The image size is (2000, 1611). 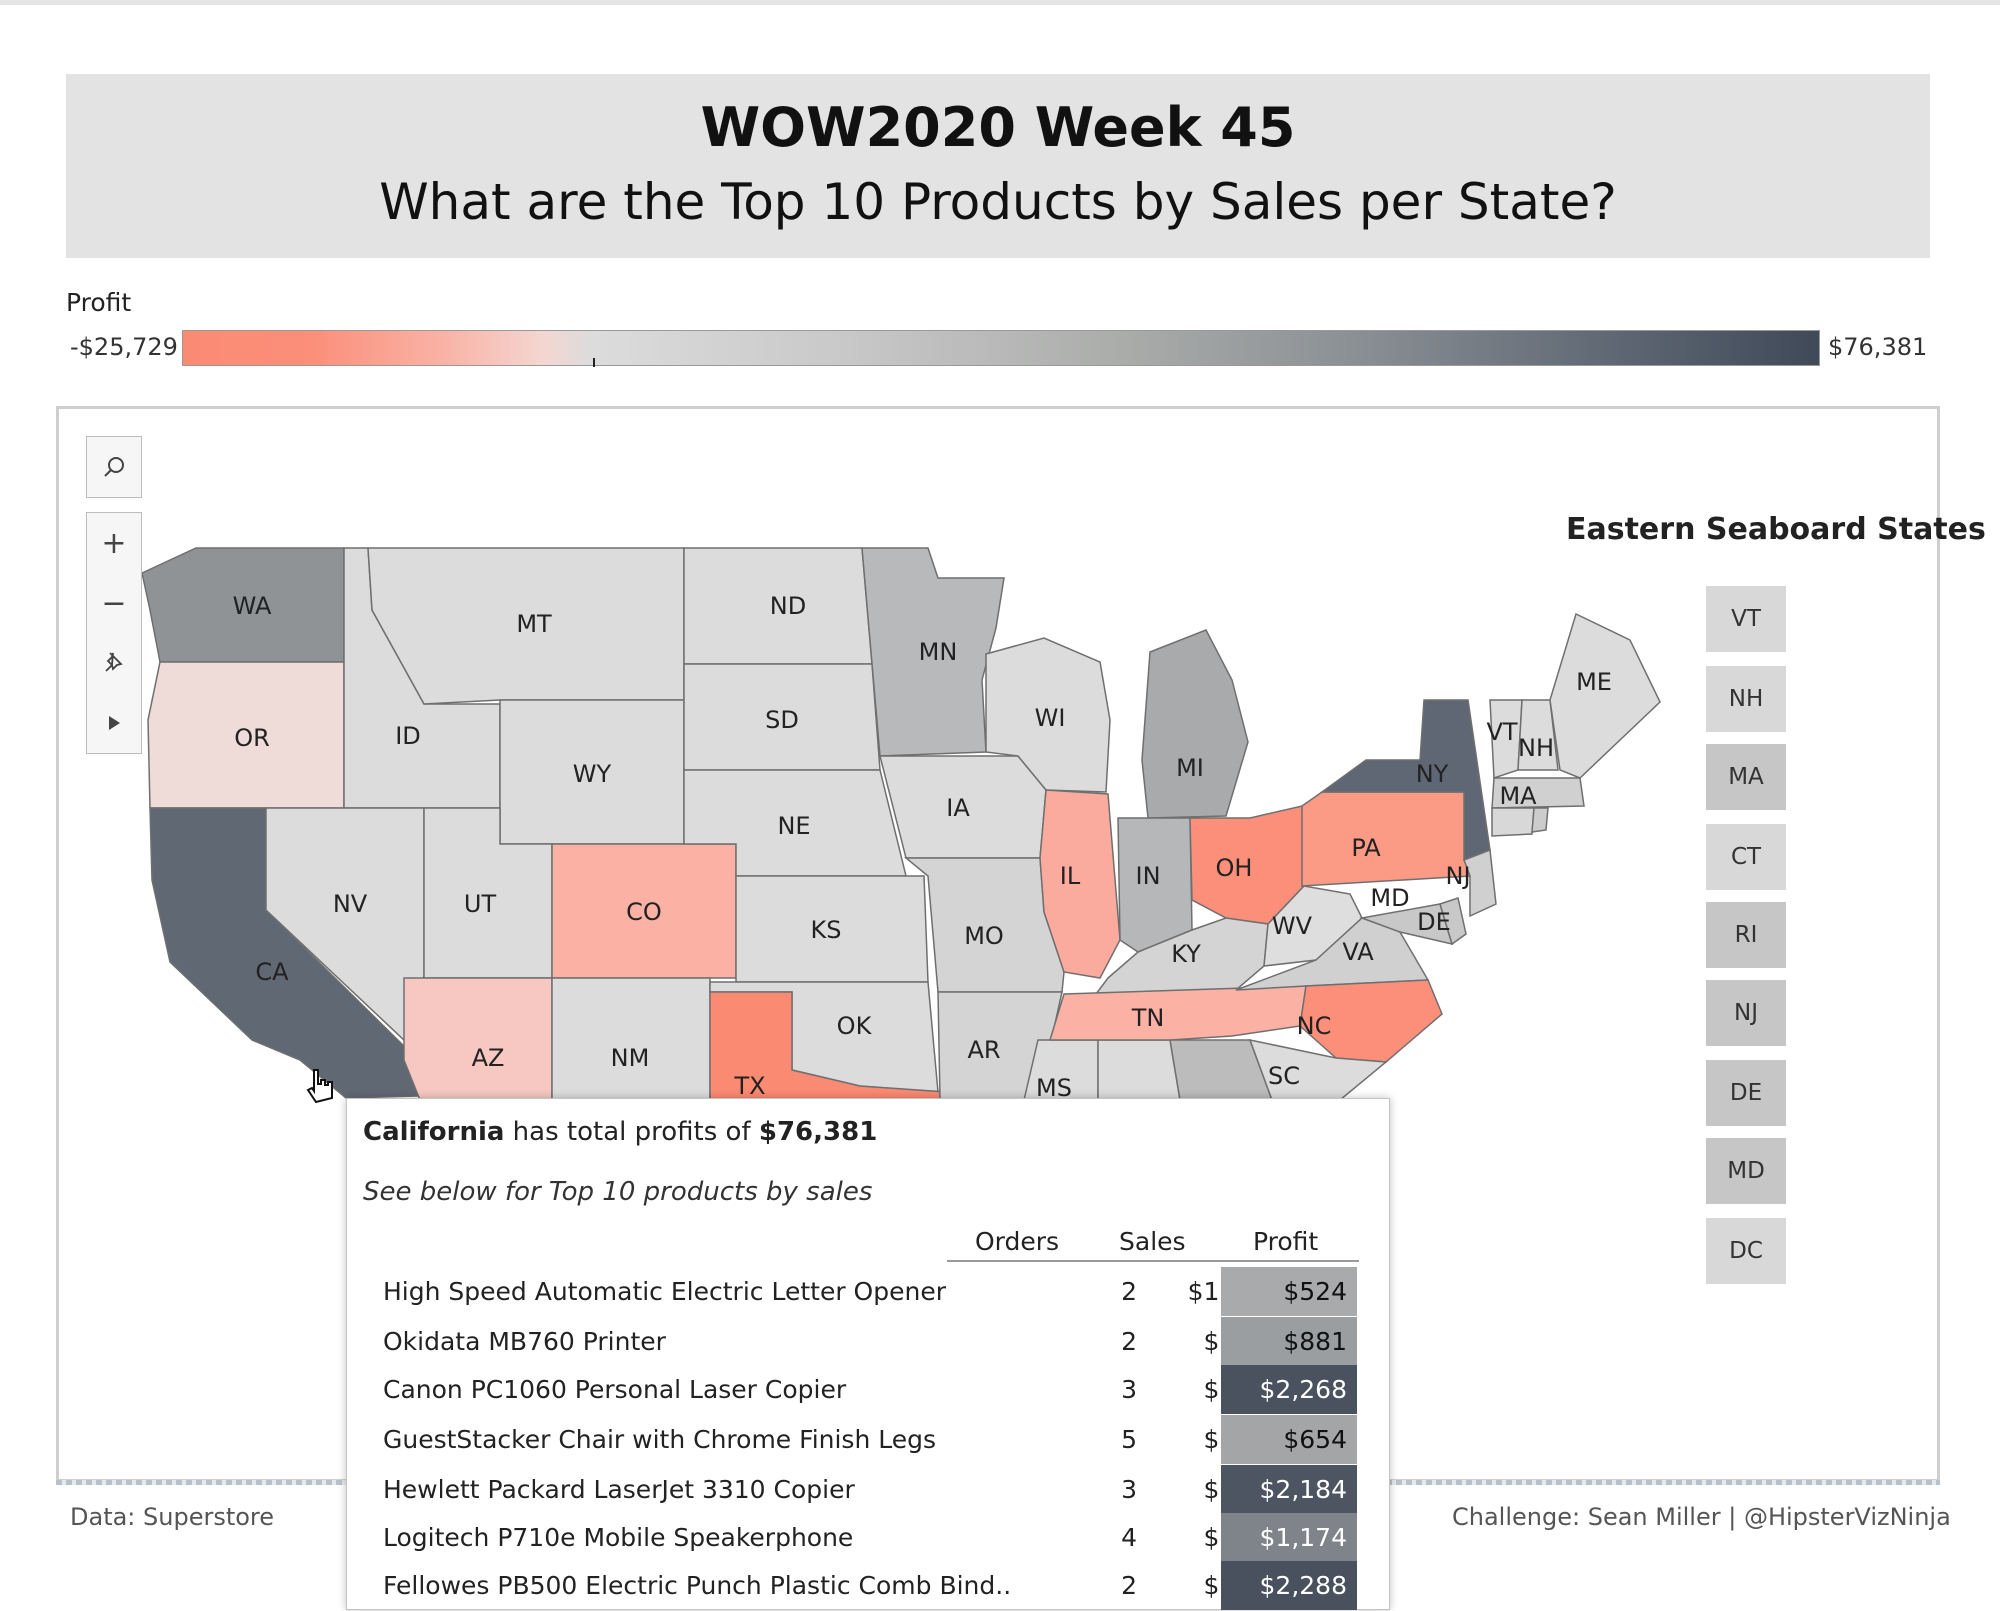 What do you see at coordinates (1776, 529) in the screenshot?
I see `eastern-seaboard-title: Eastern Seaboard States` at bounding box center [1776, 529].